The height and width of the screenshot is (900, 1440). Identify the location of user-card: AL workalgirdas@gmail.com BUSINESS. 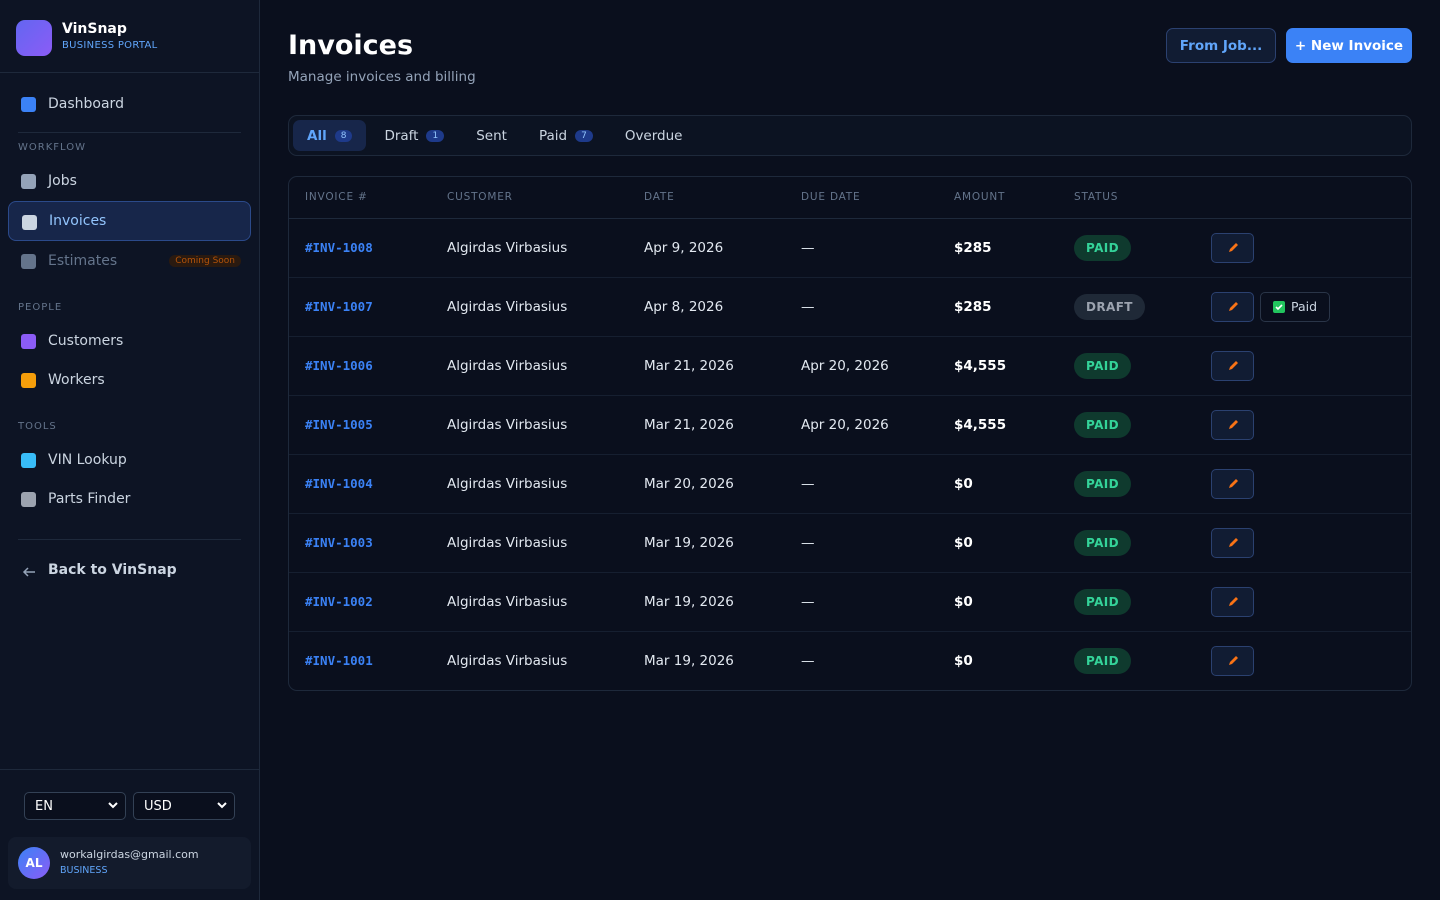
(129, 863).